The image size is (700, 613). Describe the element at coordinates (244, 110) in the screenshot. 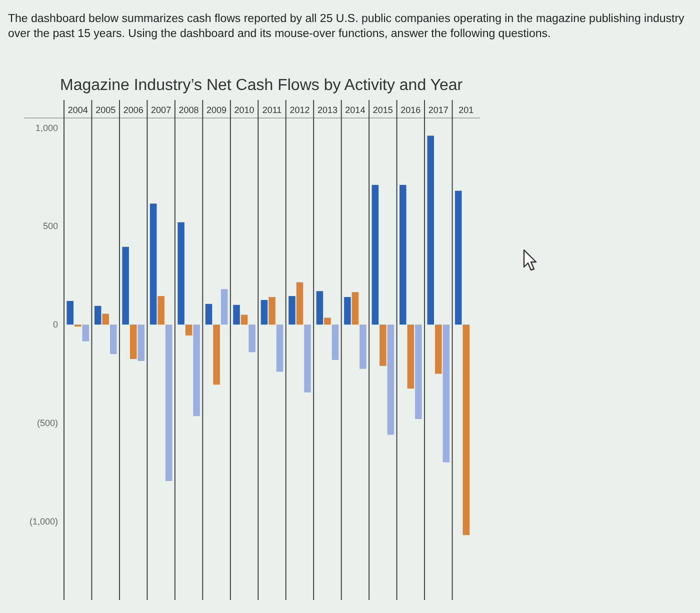

I see `x-tick-label: 2010` at that location.